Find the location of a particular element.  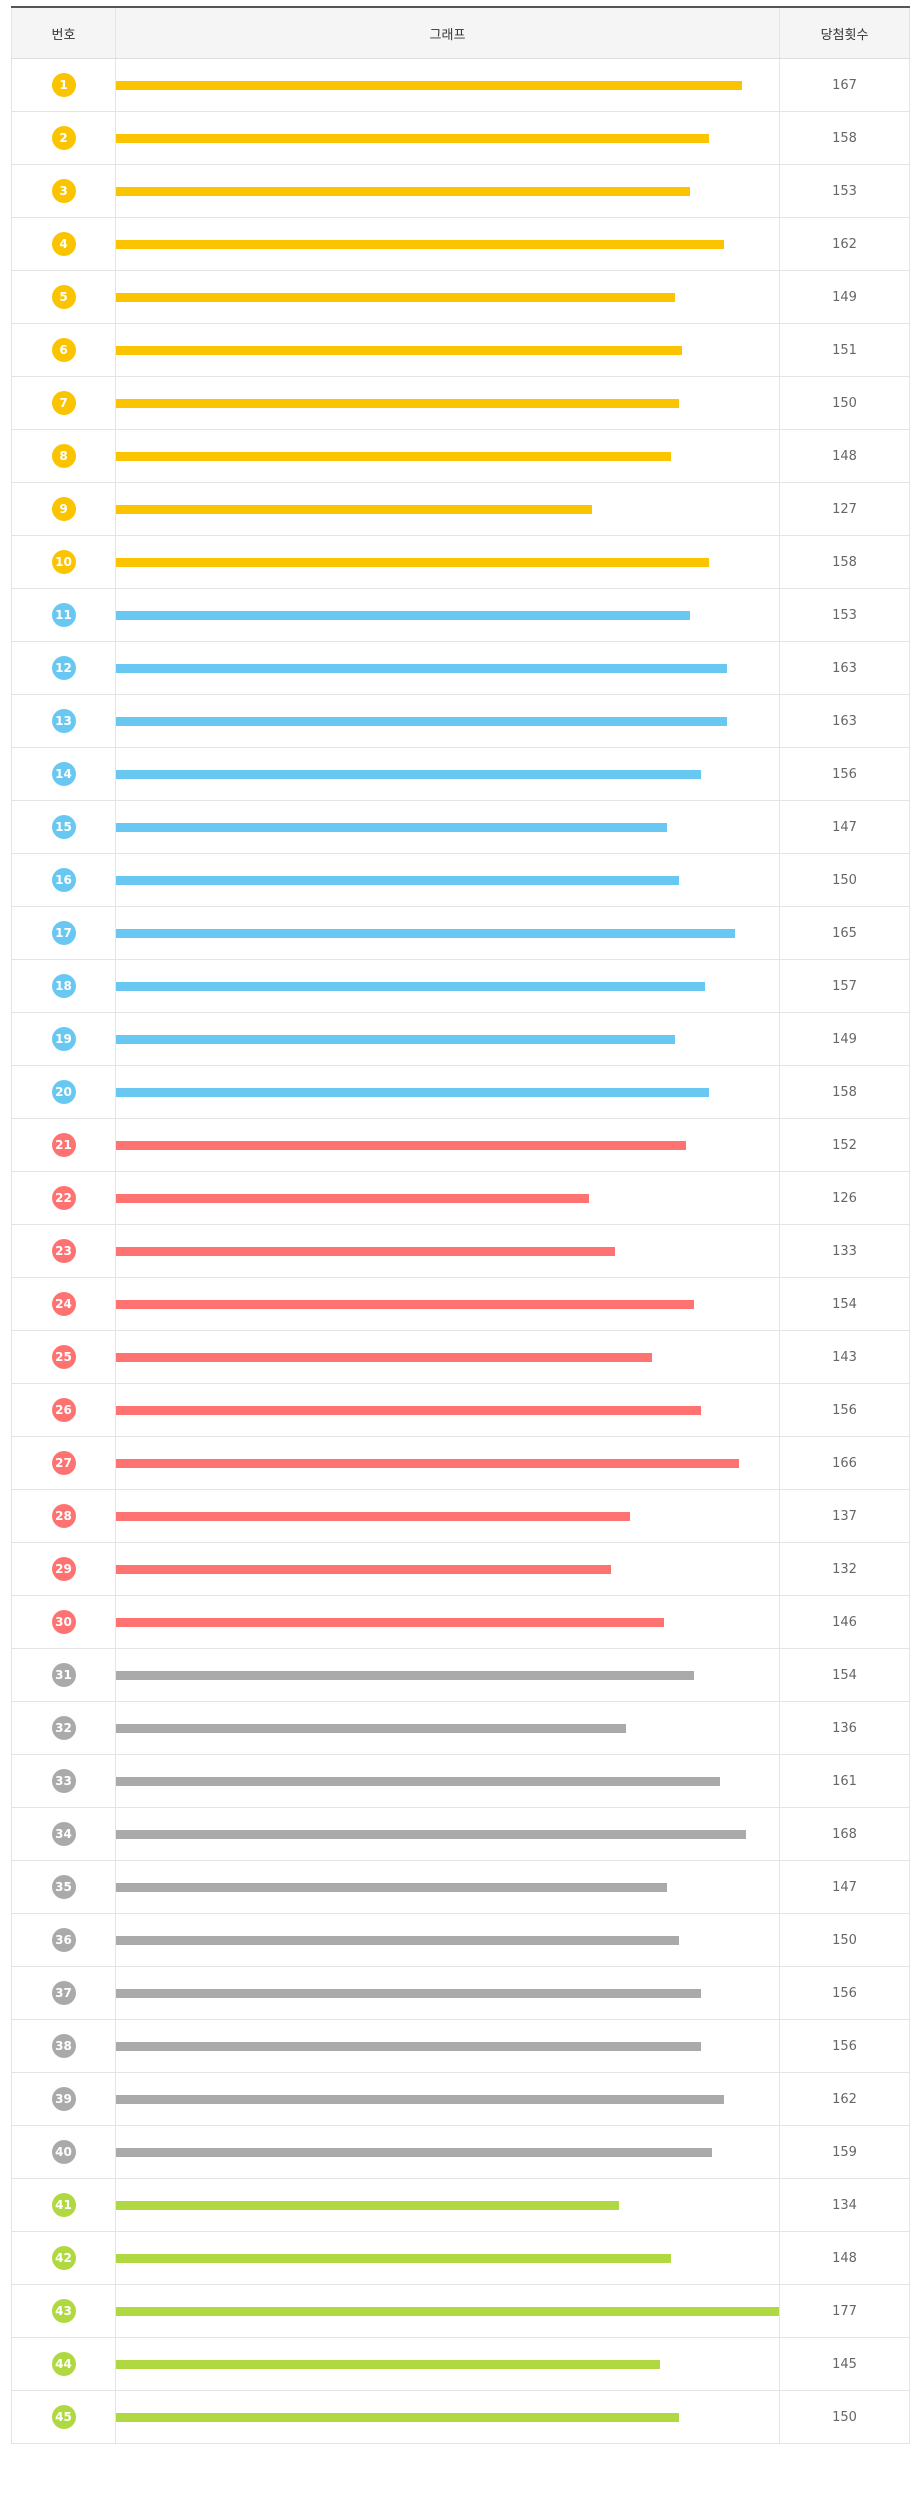

count-label: 161 is located at coordinates (844, 1781).